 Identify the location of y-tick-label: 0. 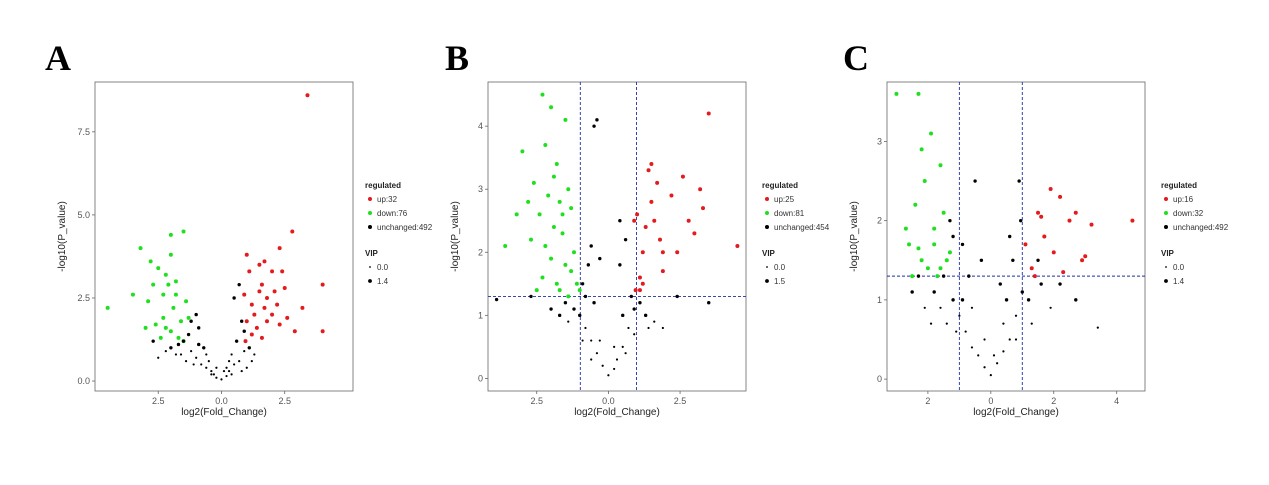
(480, 378).